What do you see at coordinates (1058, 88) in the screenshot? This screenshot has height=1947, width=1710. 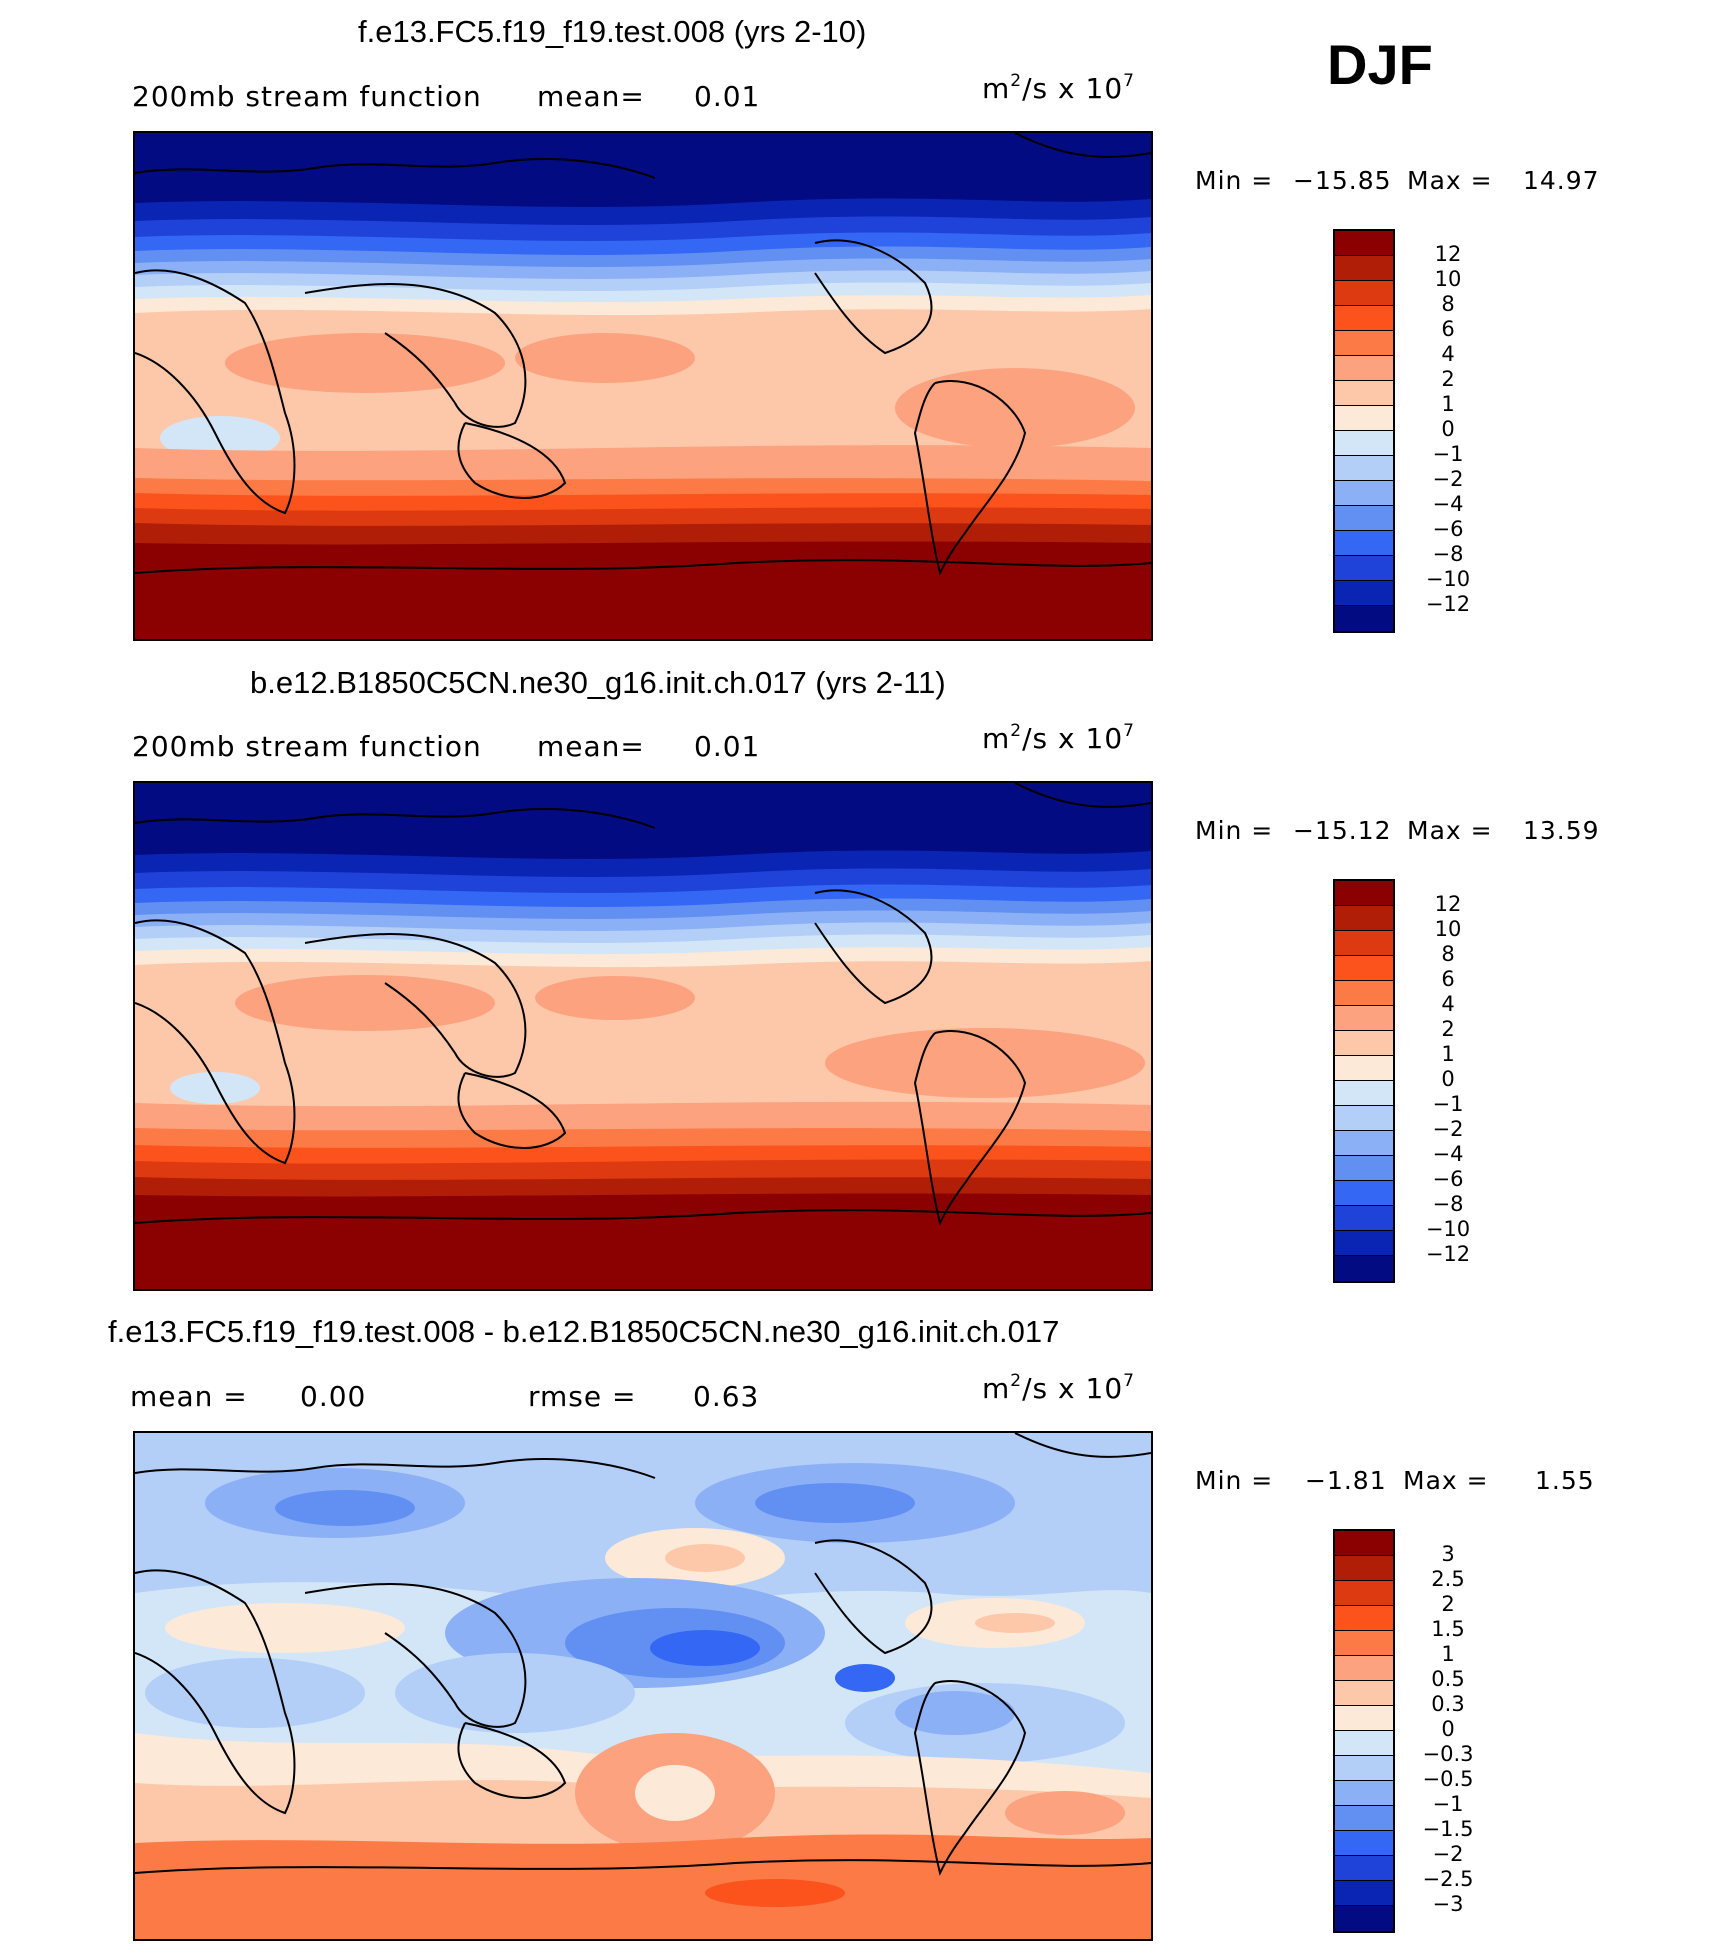 I see `panel1-units: m2/s x 107` at bounding box center [1058, 88].